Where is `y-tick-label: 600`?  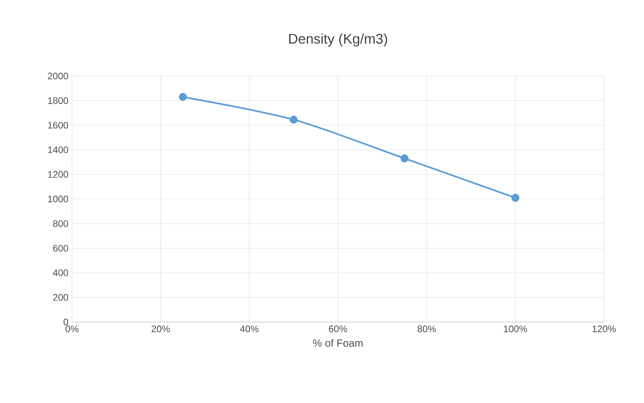 y-tick-label: 600 is located at coordinates (60, 248).